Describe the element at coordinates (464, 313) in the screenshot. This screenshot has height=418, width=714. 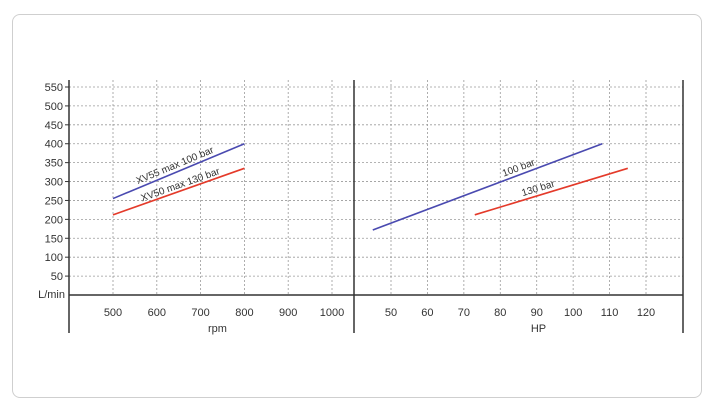
I see `x-tick-label: 70` at that location.